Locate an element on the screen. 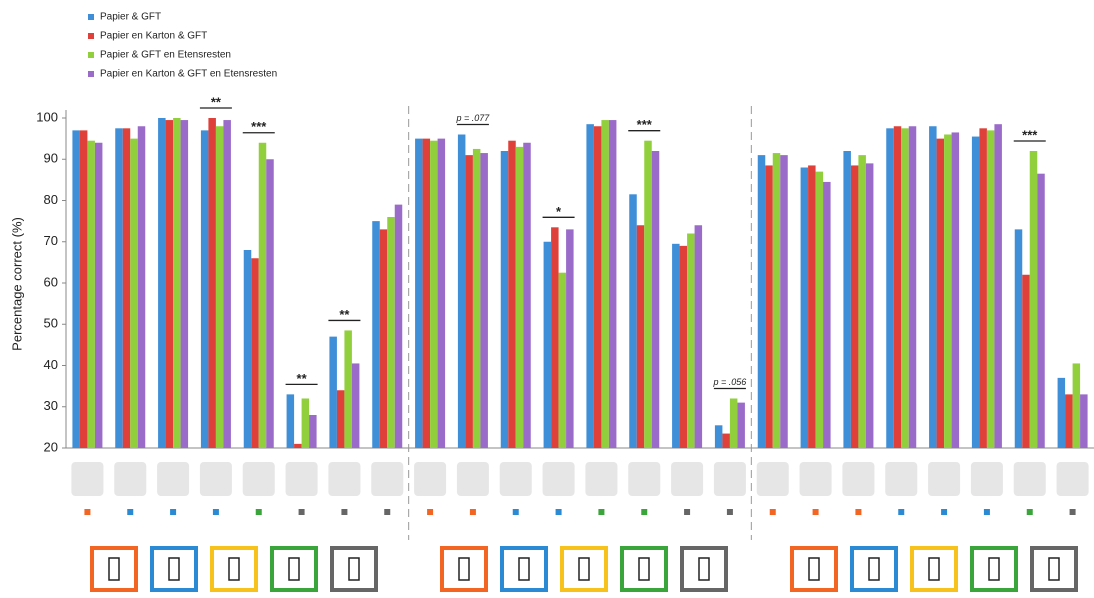  y-tick-label: 20 is located at coordinates (51, 446).